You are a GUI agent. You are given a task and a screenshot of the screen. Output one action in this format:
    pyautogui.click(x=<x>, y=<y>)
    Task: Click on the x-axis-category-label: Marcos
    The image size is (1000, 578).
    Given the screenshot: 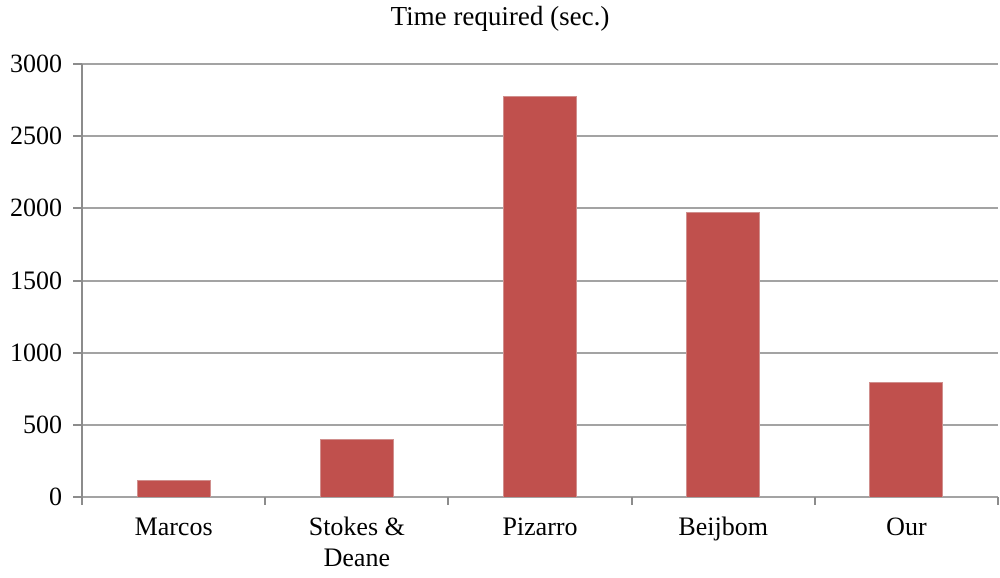 What is the action you would take?
    pyautogui.click(x=173, y=526)
    